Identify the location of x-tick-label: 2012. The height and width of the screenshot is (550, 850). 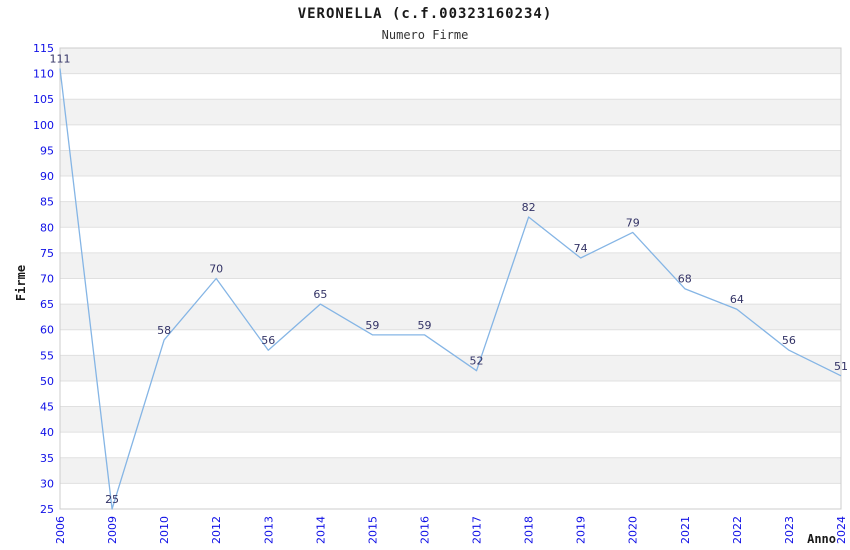
(216, 530).